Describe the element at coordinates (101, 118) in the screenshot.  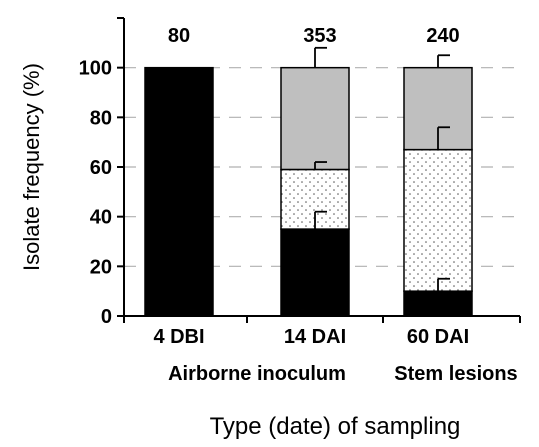
I see `y-tick-label-80: 80` at that location.